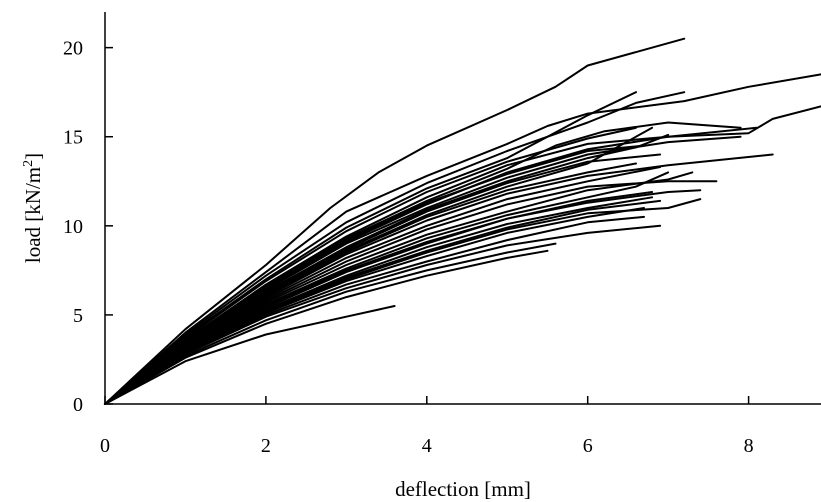 This screenshot has width=821, height=502. What do you see at coordinates (588, 446) in the screenshot?
I see `x-tick-label: 6` at bounding box center [588, 446].